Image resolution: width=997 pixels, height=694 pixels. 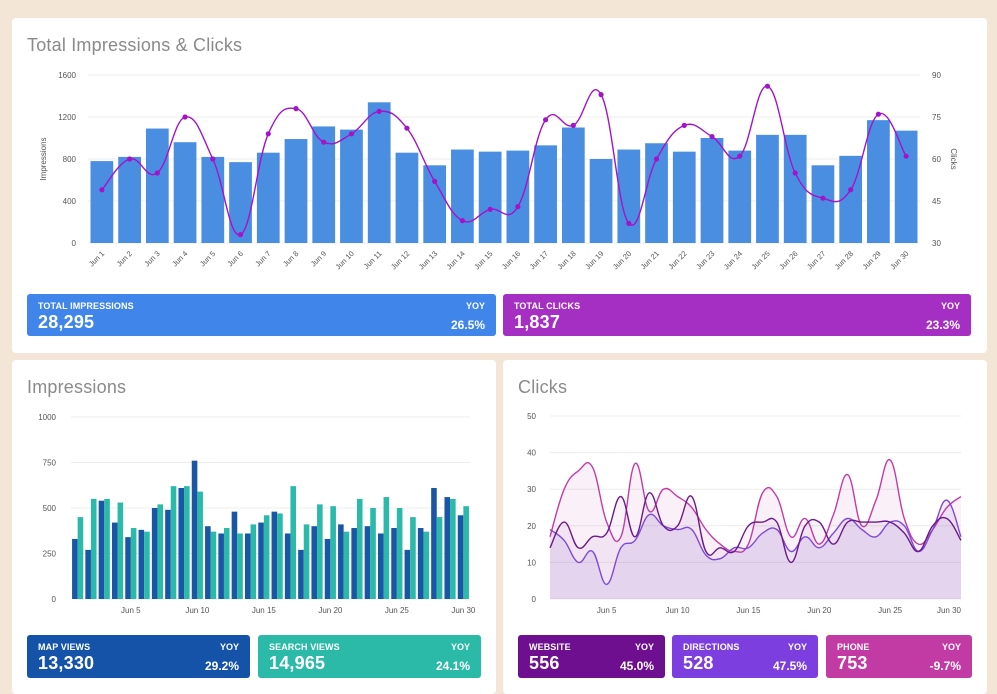 What do you see at coordinates (64, 647) in the screenshot?
I see `kpi-label: MAP VIEWS` at bounding box center [64, 647].